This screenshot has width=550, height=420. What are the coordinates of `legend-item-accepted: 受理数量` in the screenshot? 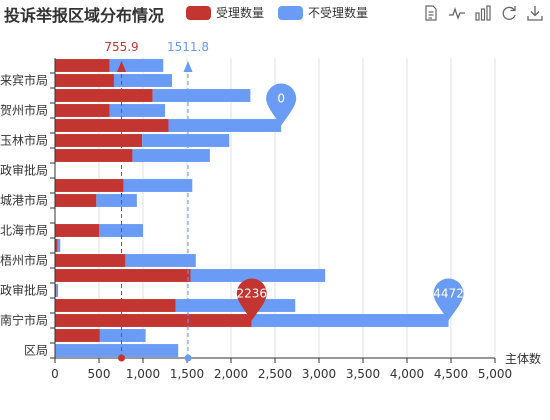 It's located at (225, 12).